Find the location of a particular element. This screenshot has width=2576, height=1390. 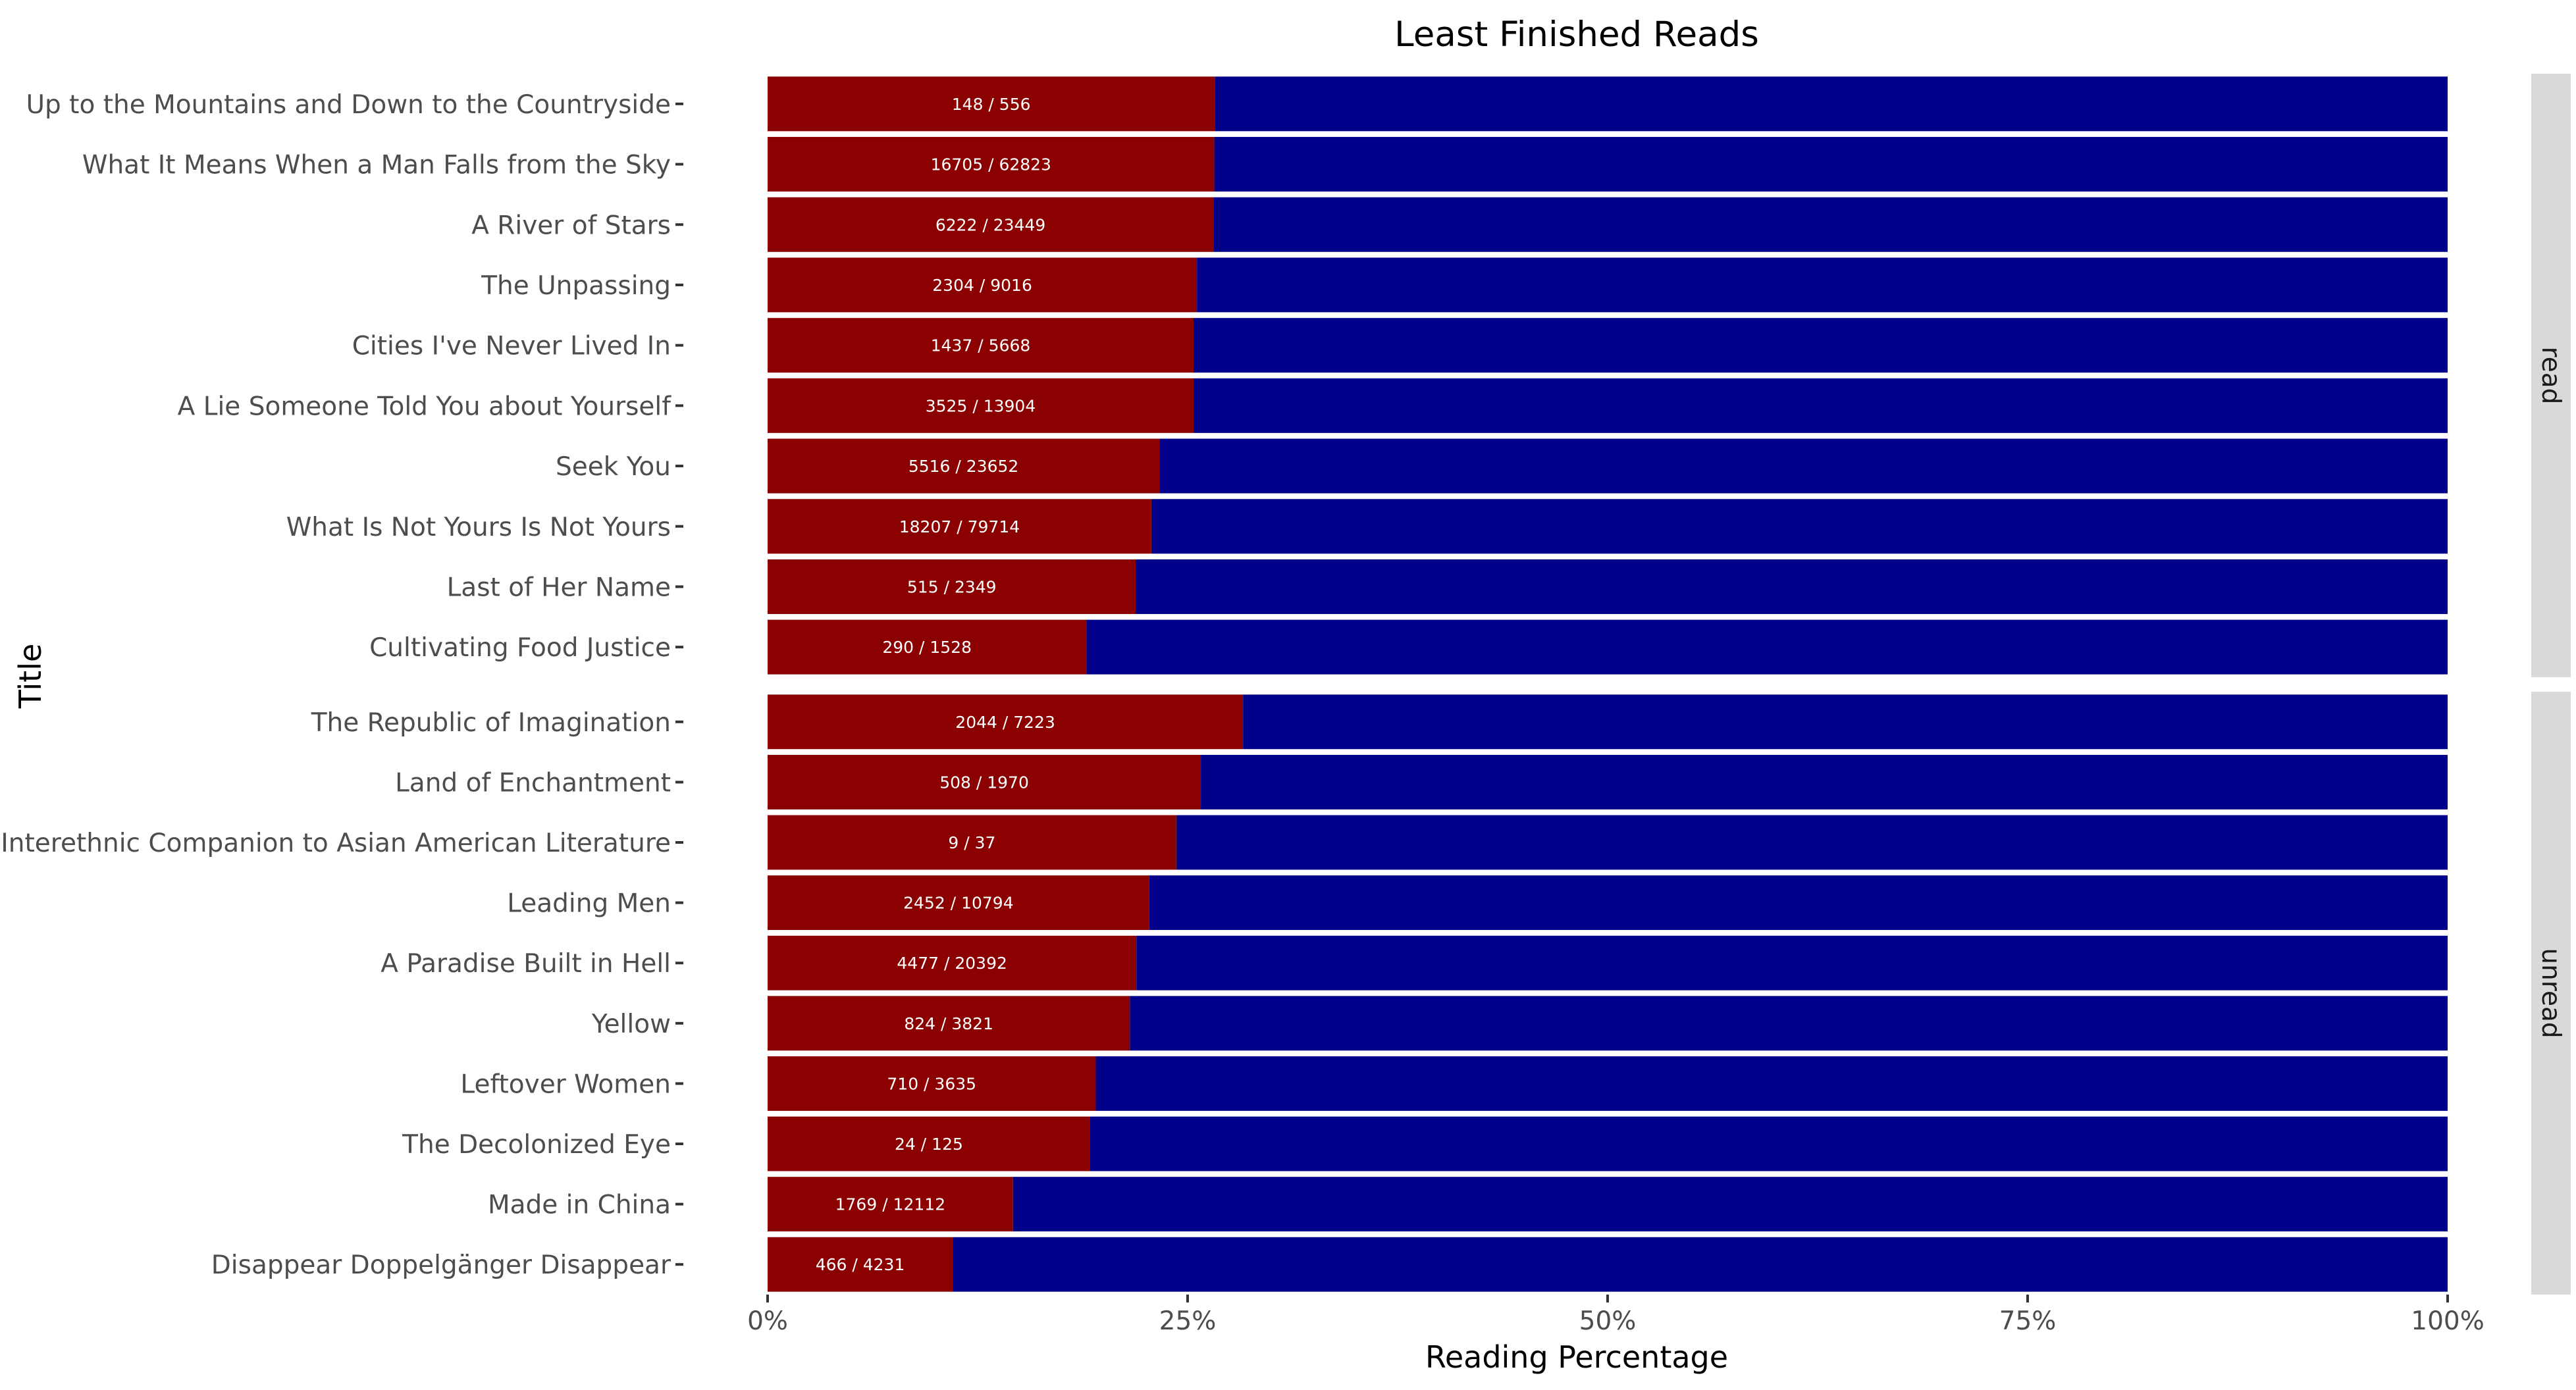

bar-finished-what-it-means-when-a-man-falls-from-the-sky is located at coordinates (991, 165).